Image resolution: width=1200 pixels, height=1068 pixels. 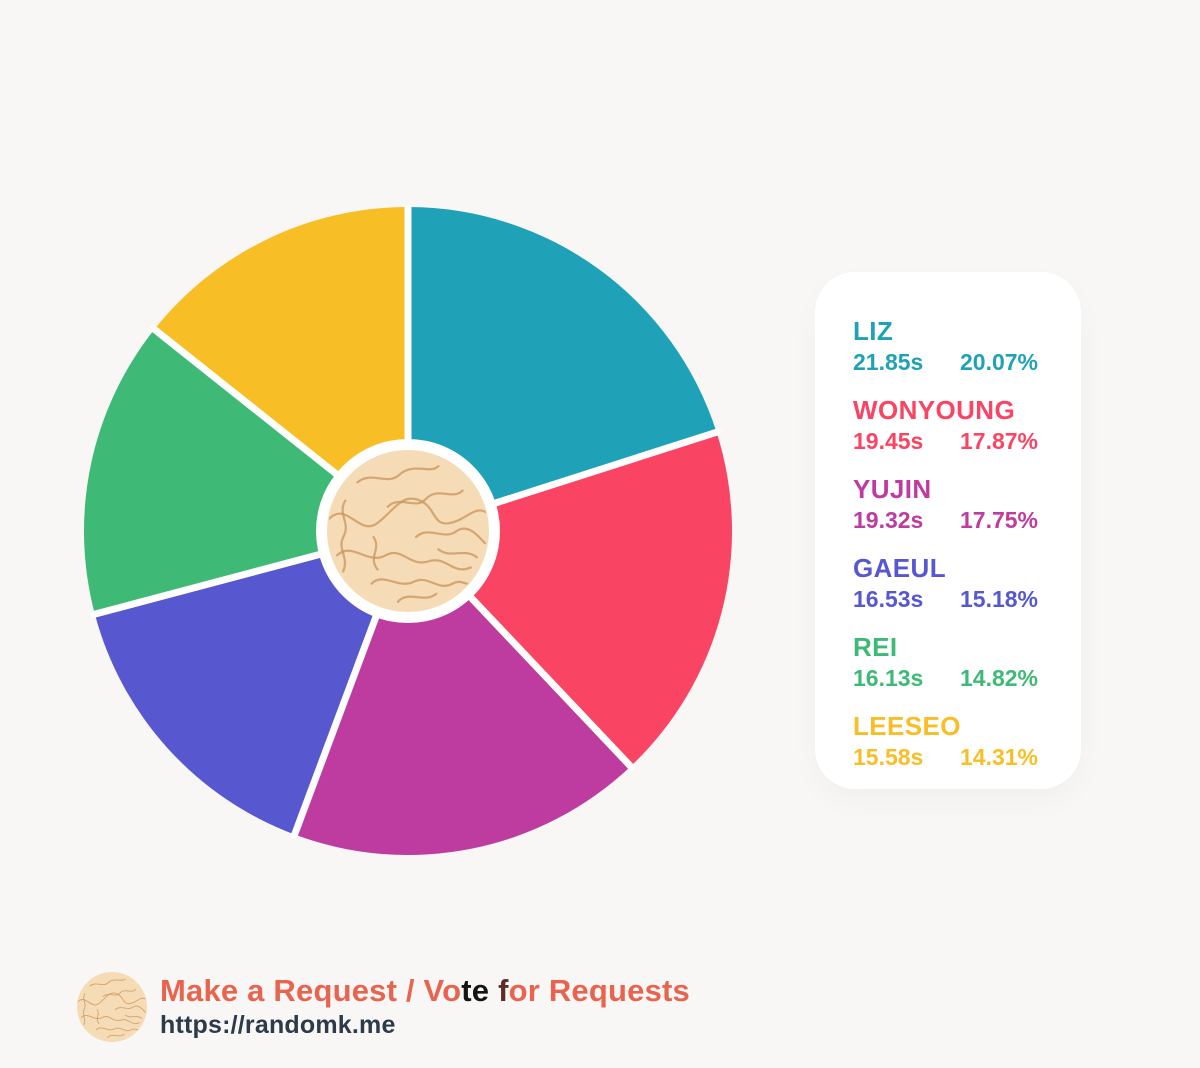 I want to click on legend-entry-leeseo: LEESEO 15.58s 14.31%, so click(x=957, y=740).